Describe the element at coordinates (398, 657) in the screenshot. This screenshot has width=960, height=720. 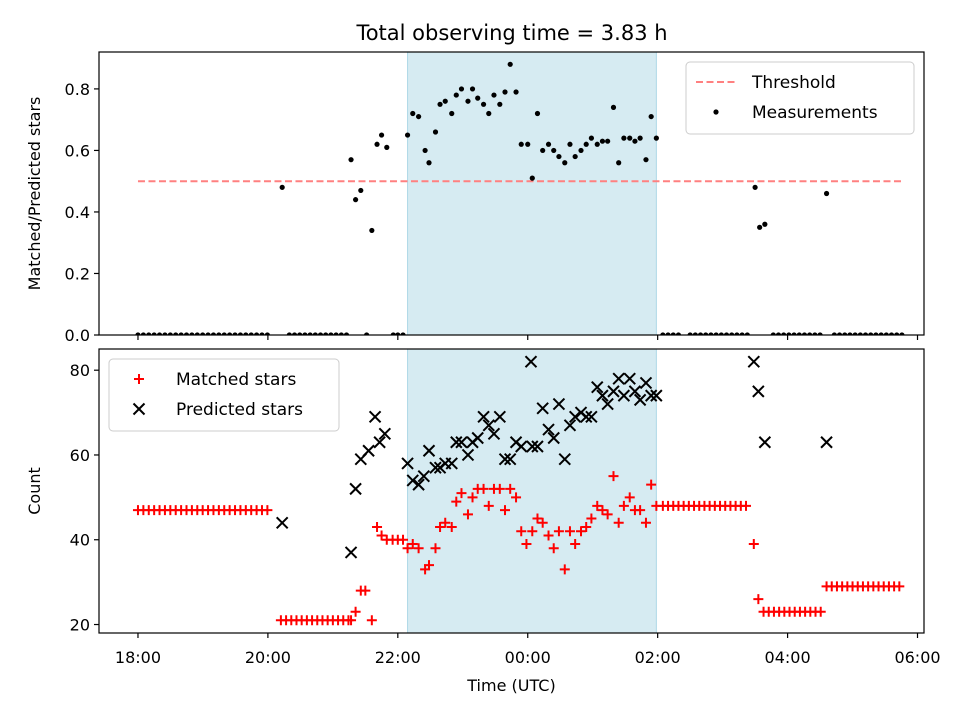
I see `x-tick-label: 22:00` at that location.